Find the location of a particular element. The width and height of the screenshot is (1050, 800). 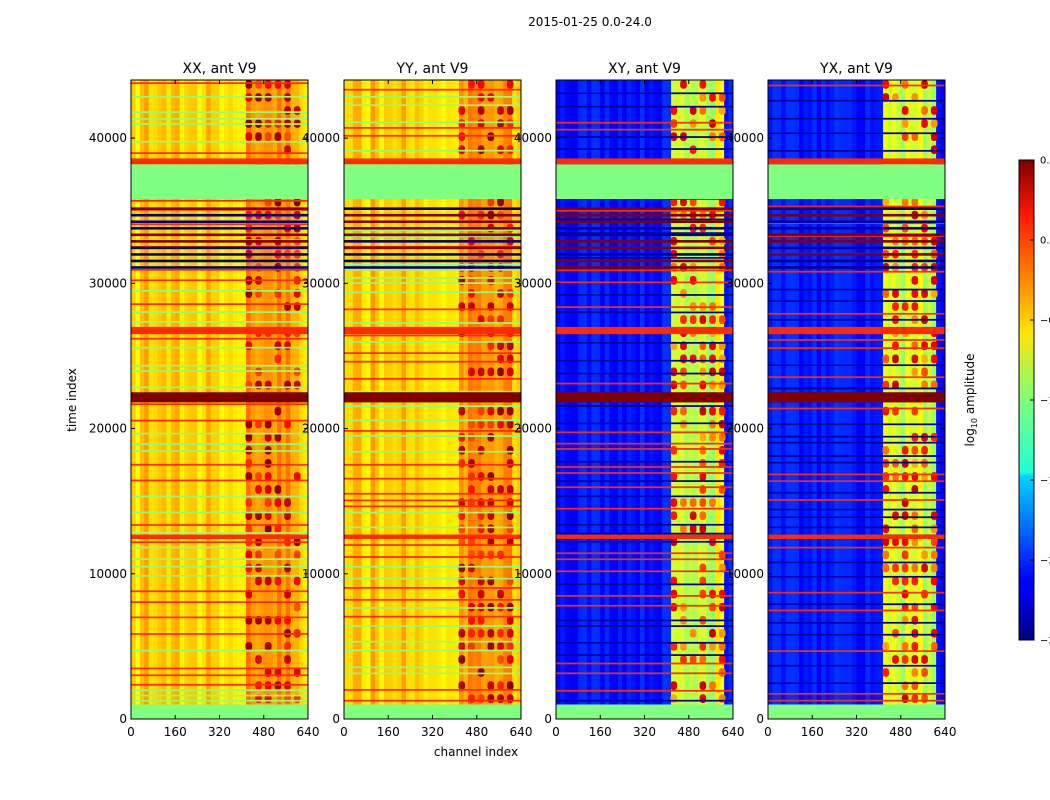

colorbar-tick-label: 0.0 is located at coordinates (1045, 241).